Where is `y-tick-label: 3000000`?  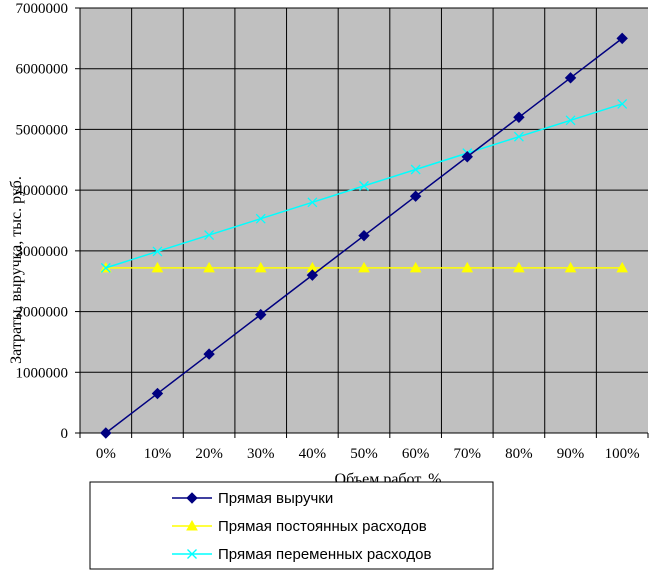 y-tick-label: 3000000 is located at coordinates (42, 252).